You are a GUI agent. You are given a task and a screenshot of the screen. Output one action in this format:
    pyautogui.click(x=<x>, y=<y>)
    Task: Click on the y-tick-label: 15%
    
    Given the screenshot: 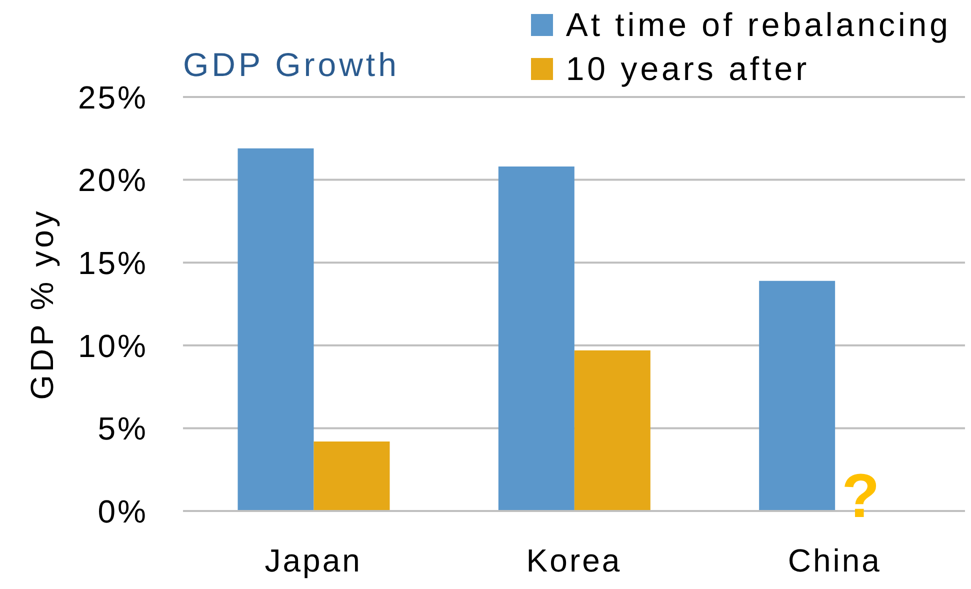 What is the action you would take?
    pyautogui.click(x=113, y=262)
    